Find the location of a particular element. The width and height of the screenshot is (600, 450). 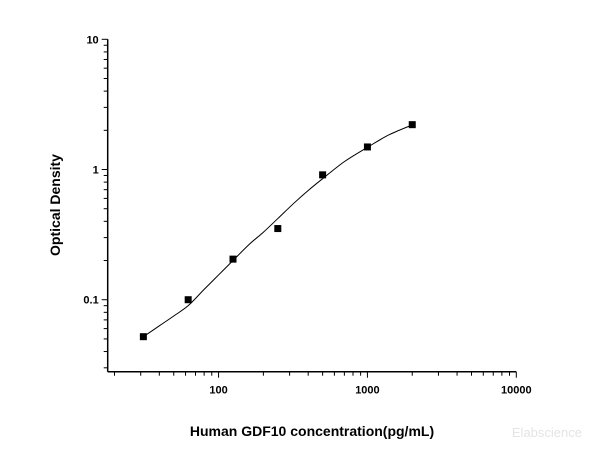

y-tick-label: 10 is located at coordinates (92, 40).